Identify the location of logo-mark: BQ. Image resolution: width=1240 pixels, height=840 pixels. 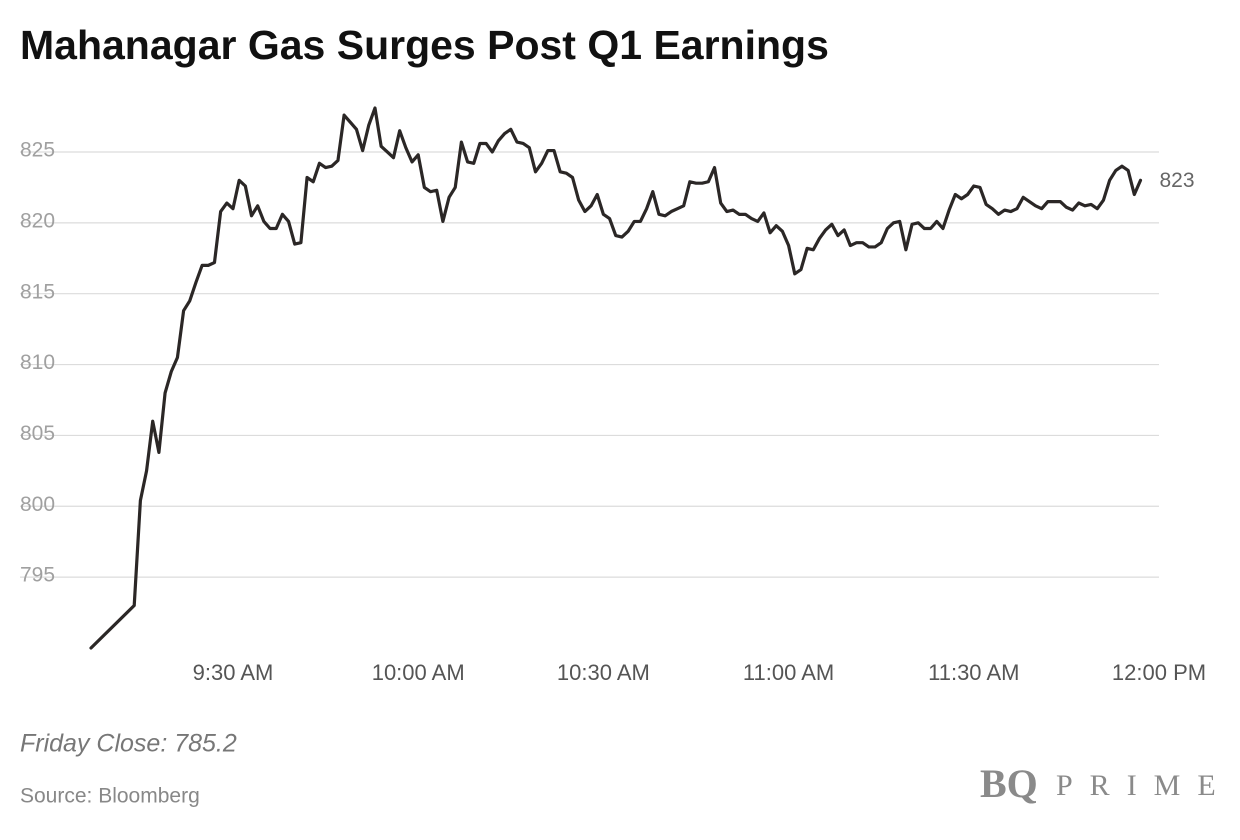
(1009, 783).